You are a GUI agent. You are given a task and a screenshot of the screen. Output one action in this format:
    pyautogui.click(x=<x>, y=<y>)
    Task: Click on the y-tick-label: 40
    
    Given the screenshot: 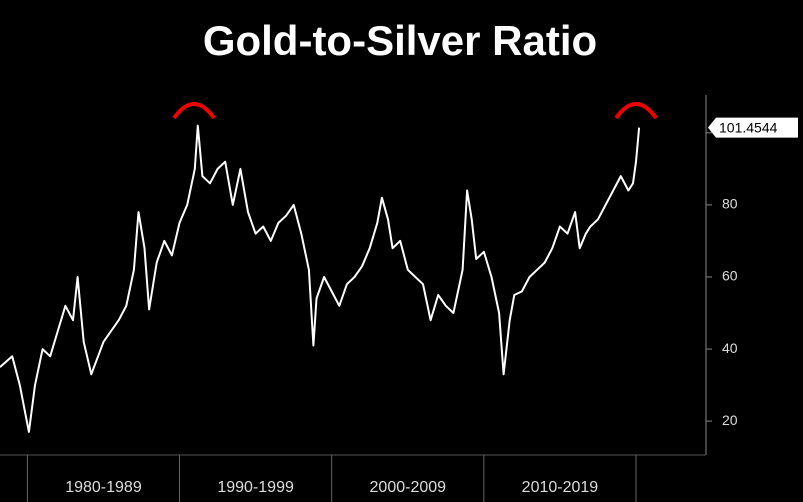 What is the action you would take?
    pyautogui.click(x=730, y=348)
    